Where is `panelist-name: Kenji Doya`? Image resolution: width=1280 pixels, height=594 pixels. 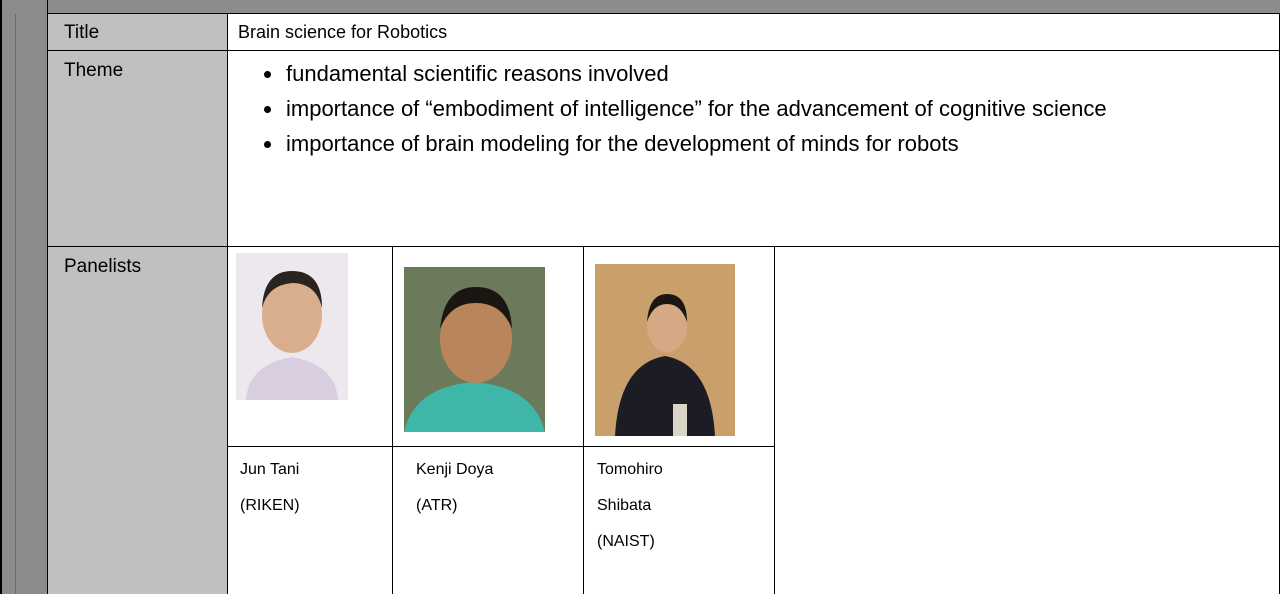
panelist-name: Kenji Doya is located at coordinates (455, 469).